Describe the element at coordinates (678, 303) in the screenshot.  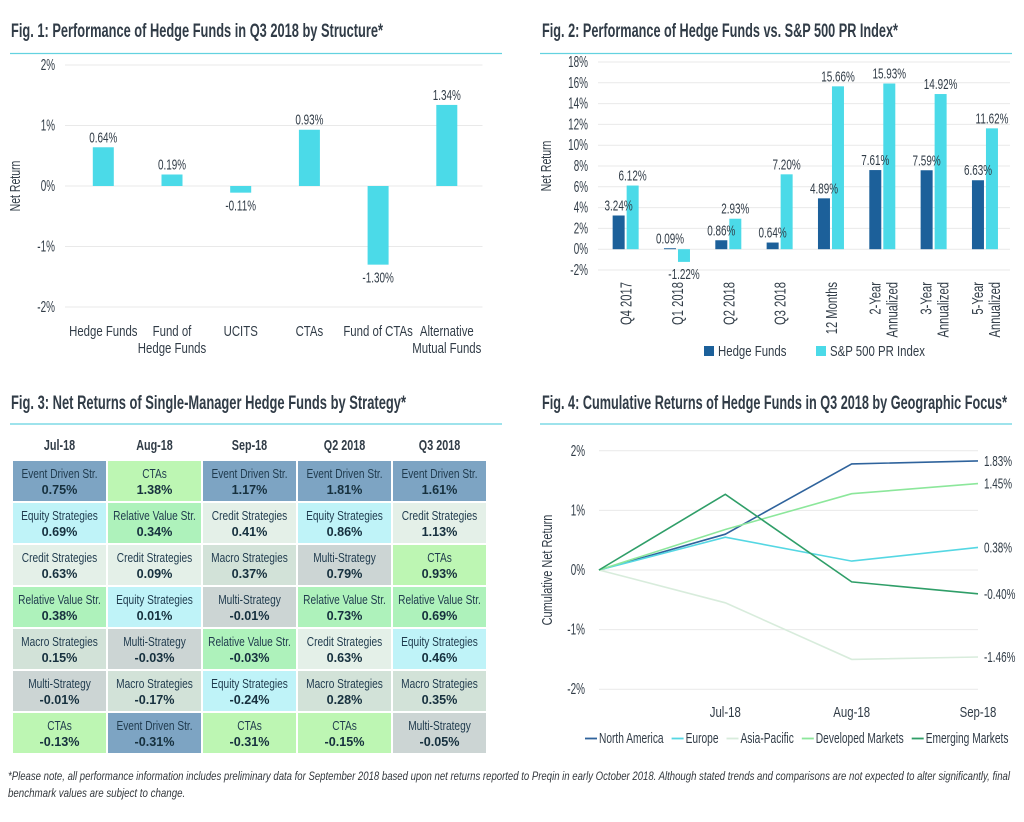
I see `svg-text: Q1 2018` at that location.